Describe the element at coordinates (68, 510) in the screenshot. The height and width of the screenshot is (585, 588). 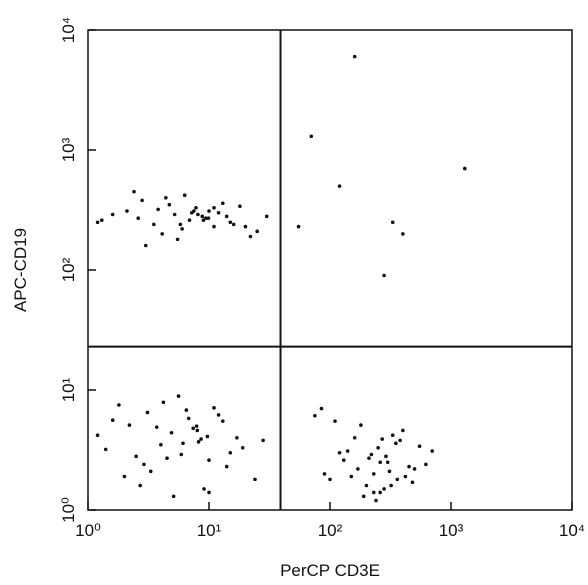
I see `y-tick-label: 10⁰` at that location.